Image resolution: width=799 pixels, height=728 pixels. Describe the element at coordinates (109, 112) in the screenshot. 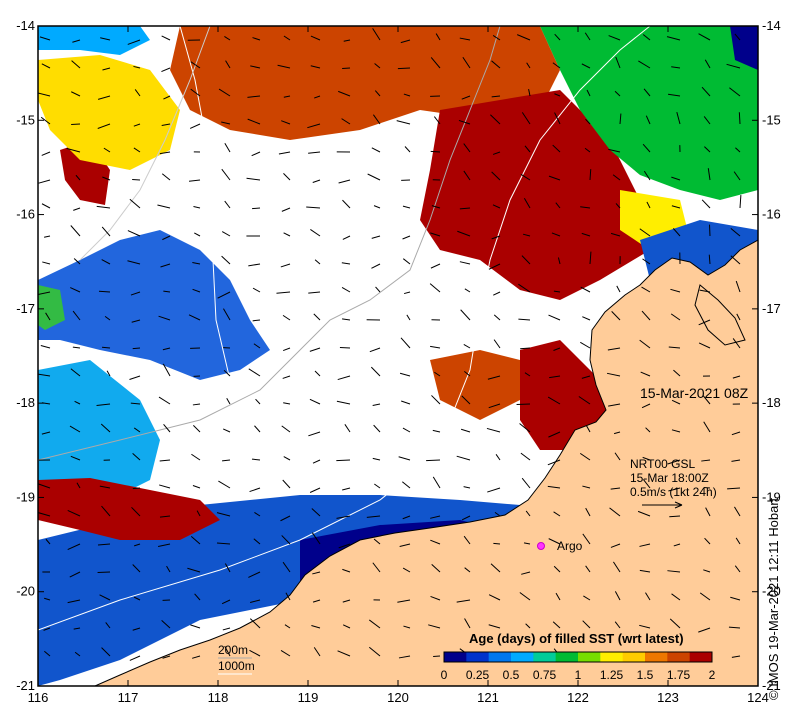

I see `sst-region-yellow-northwest` at that location.